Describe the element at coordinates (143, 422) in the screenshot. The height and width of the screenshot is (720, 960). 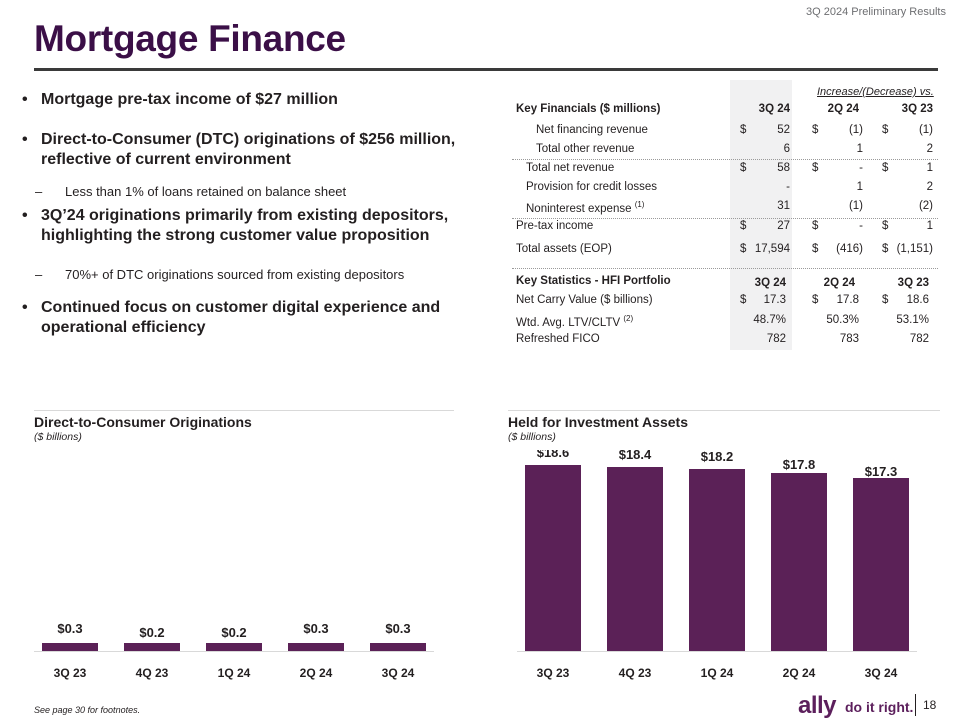
I see `dtc-chart-title: Direct-to-Consumer Originations` at that location.